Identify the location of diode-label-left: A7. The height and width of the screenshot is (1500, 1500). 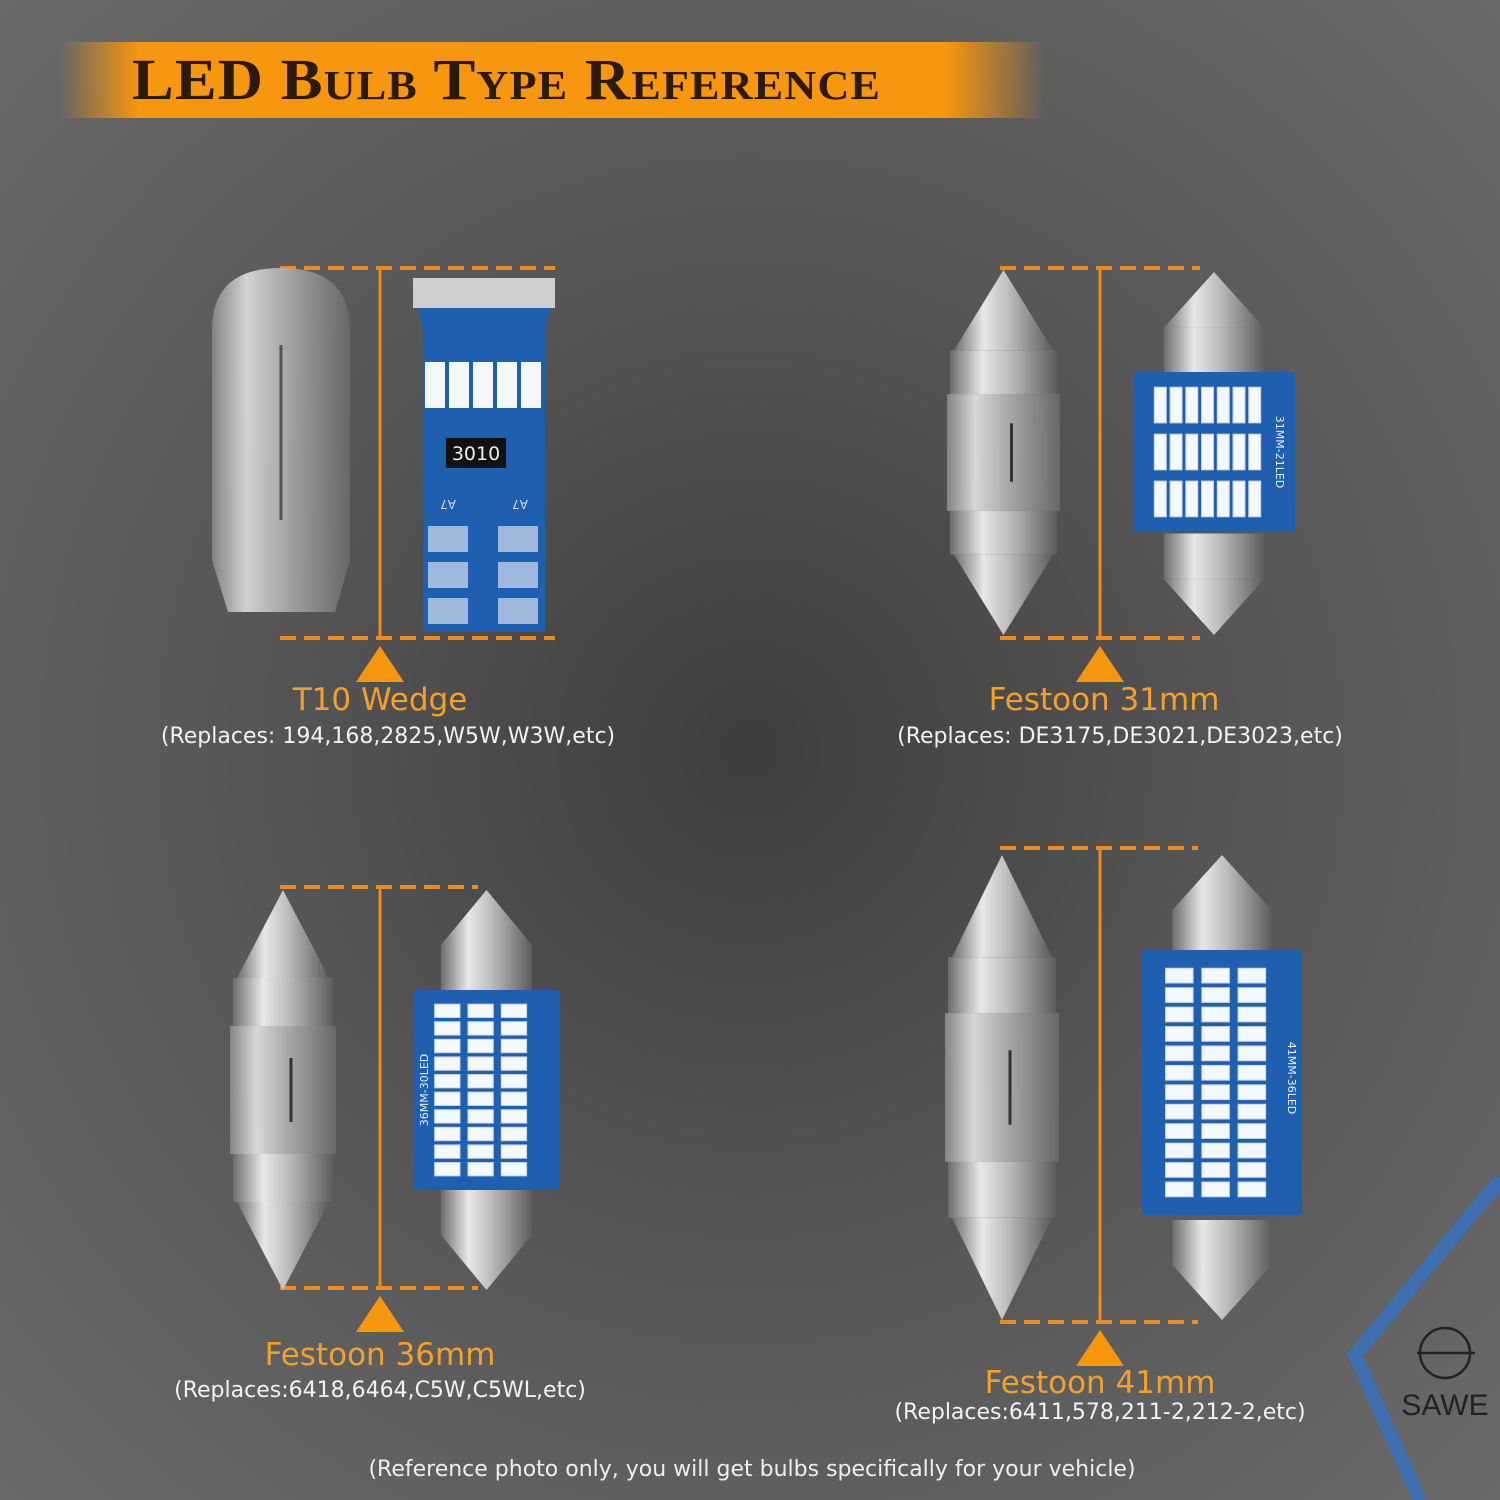
(448, 504).